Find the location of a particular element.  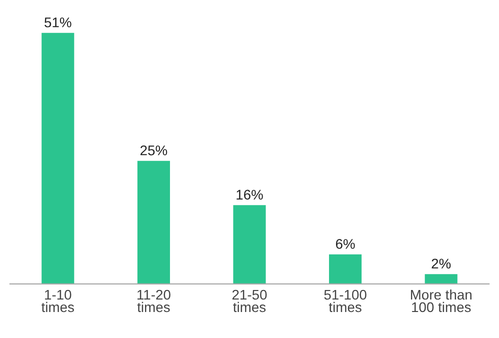

data-label: 16% is located at coordinates (249, 195).